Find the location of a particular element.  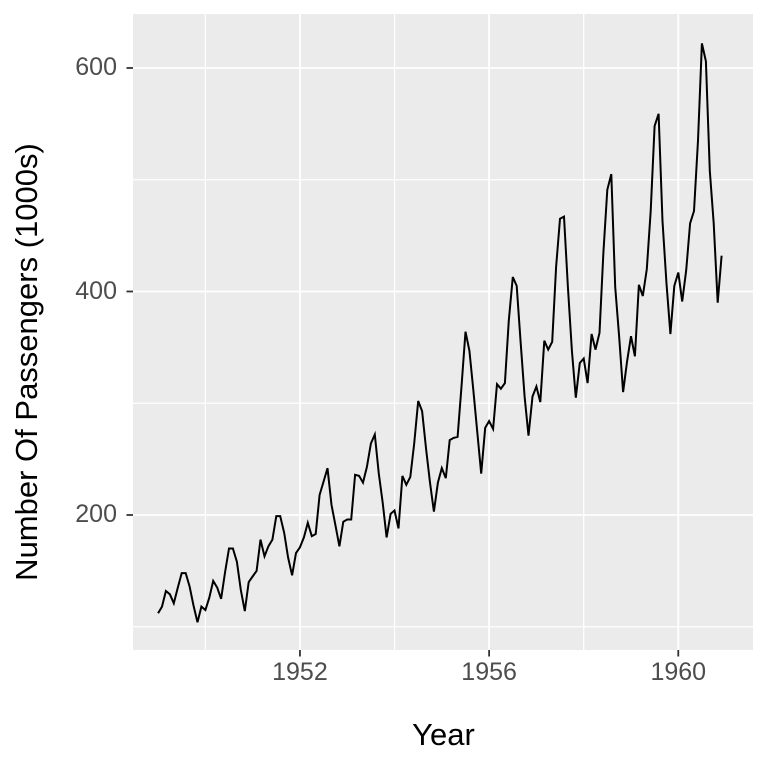

y-axis-tick-label: 200 is located at coordinates (96, 514).